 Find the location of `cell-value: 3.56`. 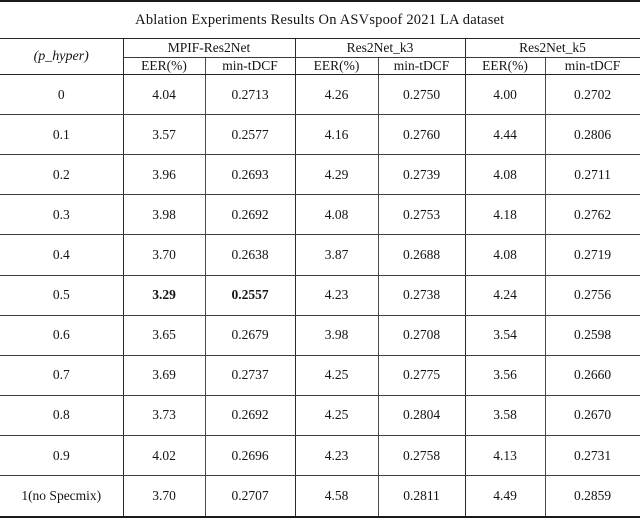

cell-value: 3.56 is located at coordinates (505, 375).